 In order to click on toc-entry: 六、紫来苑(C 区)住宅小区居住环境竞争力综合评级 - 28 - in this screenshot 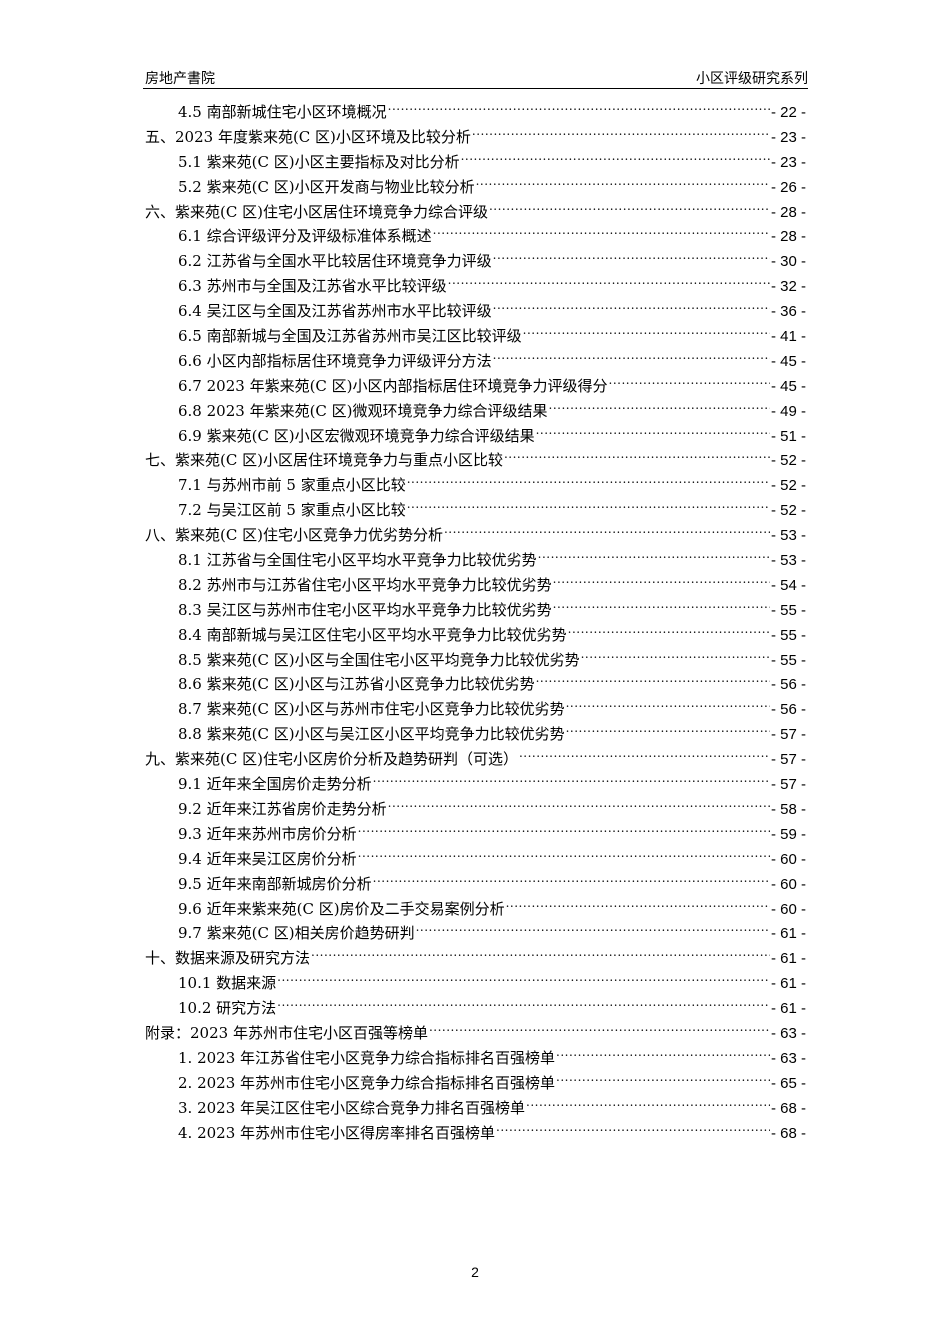, I will do `click(475, 213)`.